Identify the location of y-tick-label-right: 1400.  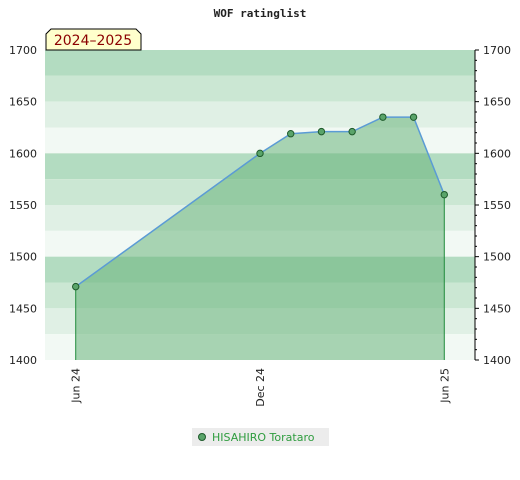
(497, 360).